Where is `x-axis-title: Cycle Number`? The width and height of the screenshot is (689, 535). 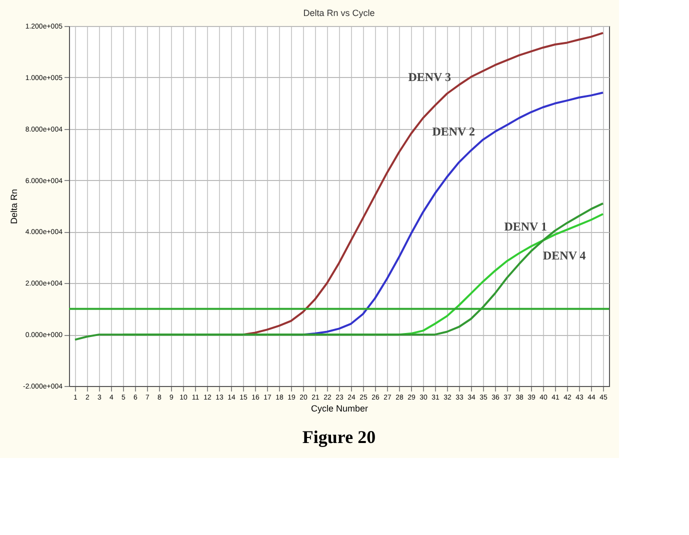 x-axis-title: Cycle Number is located at coordinates (339, 409).